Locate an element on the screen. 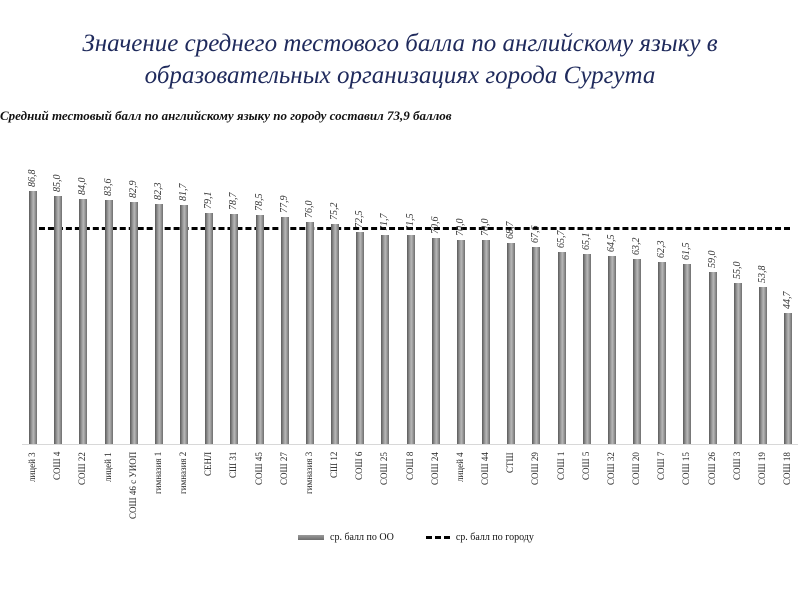  x-axis-category-label: СОШ 18 is located at coordinates (787, 468).